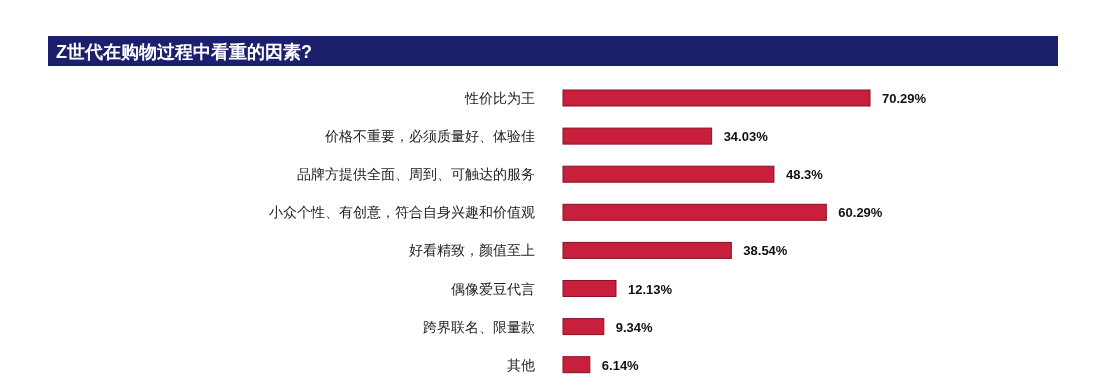 This screenshot has width=1100, height=392. I want to click on data-label: 6.14%, so click(620, 365).